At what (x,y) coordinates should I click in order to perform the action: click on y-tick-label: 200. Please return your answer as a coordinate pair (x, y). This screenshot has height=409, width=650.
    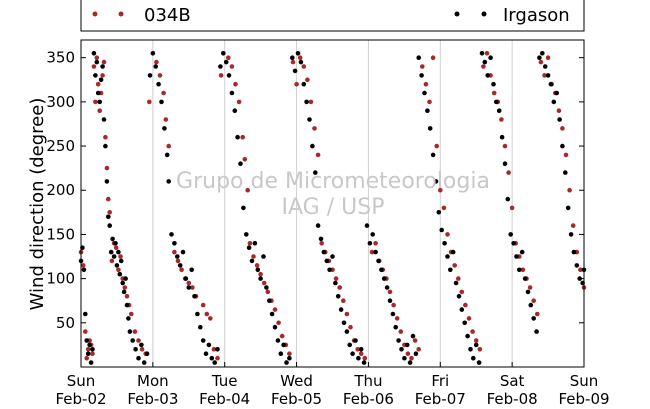
    Looking at the image, I should click on (60, 190).